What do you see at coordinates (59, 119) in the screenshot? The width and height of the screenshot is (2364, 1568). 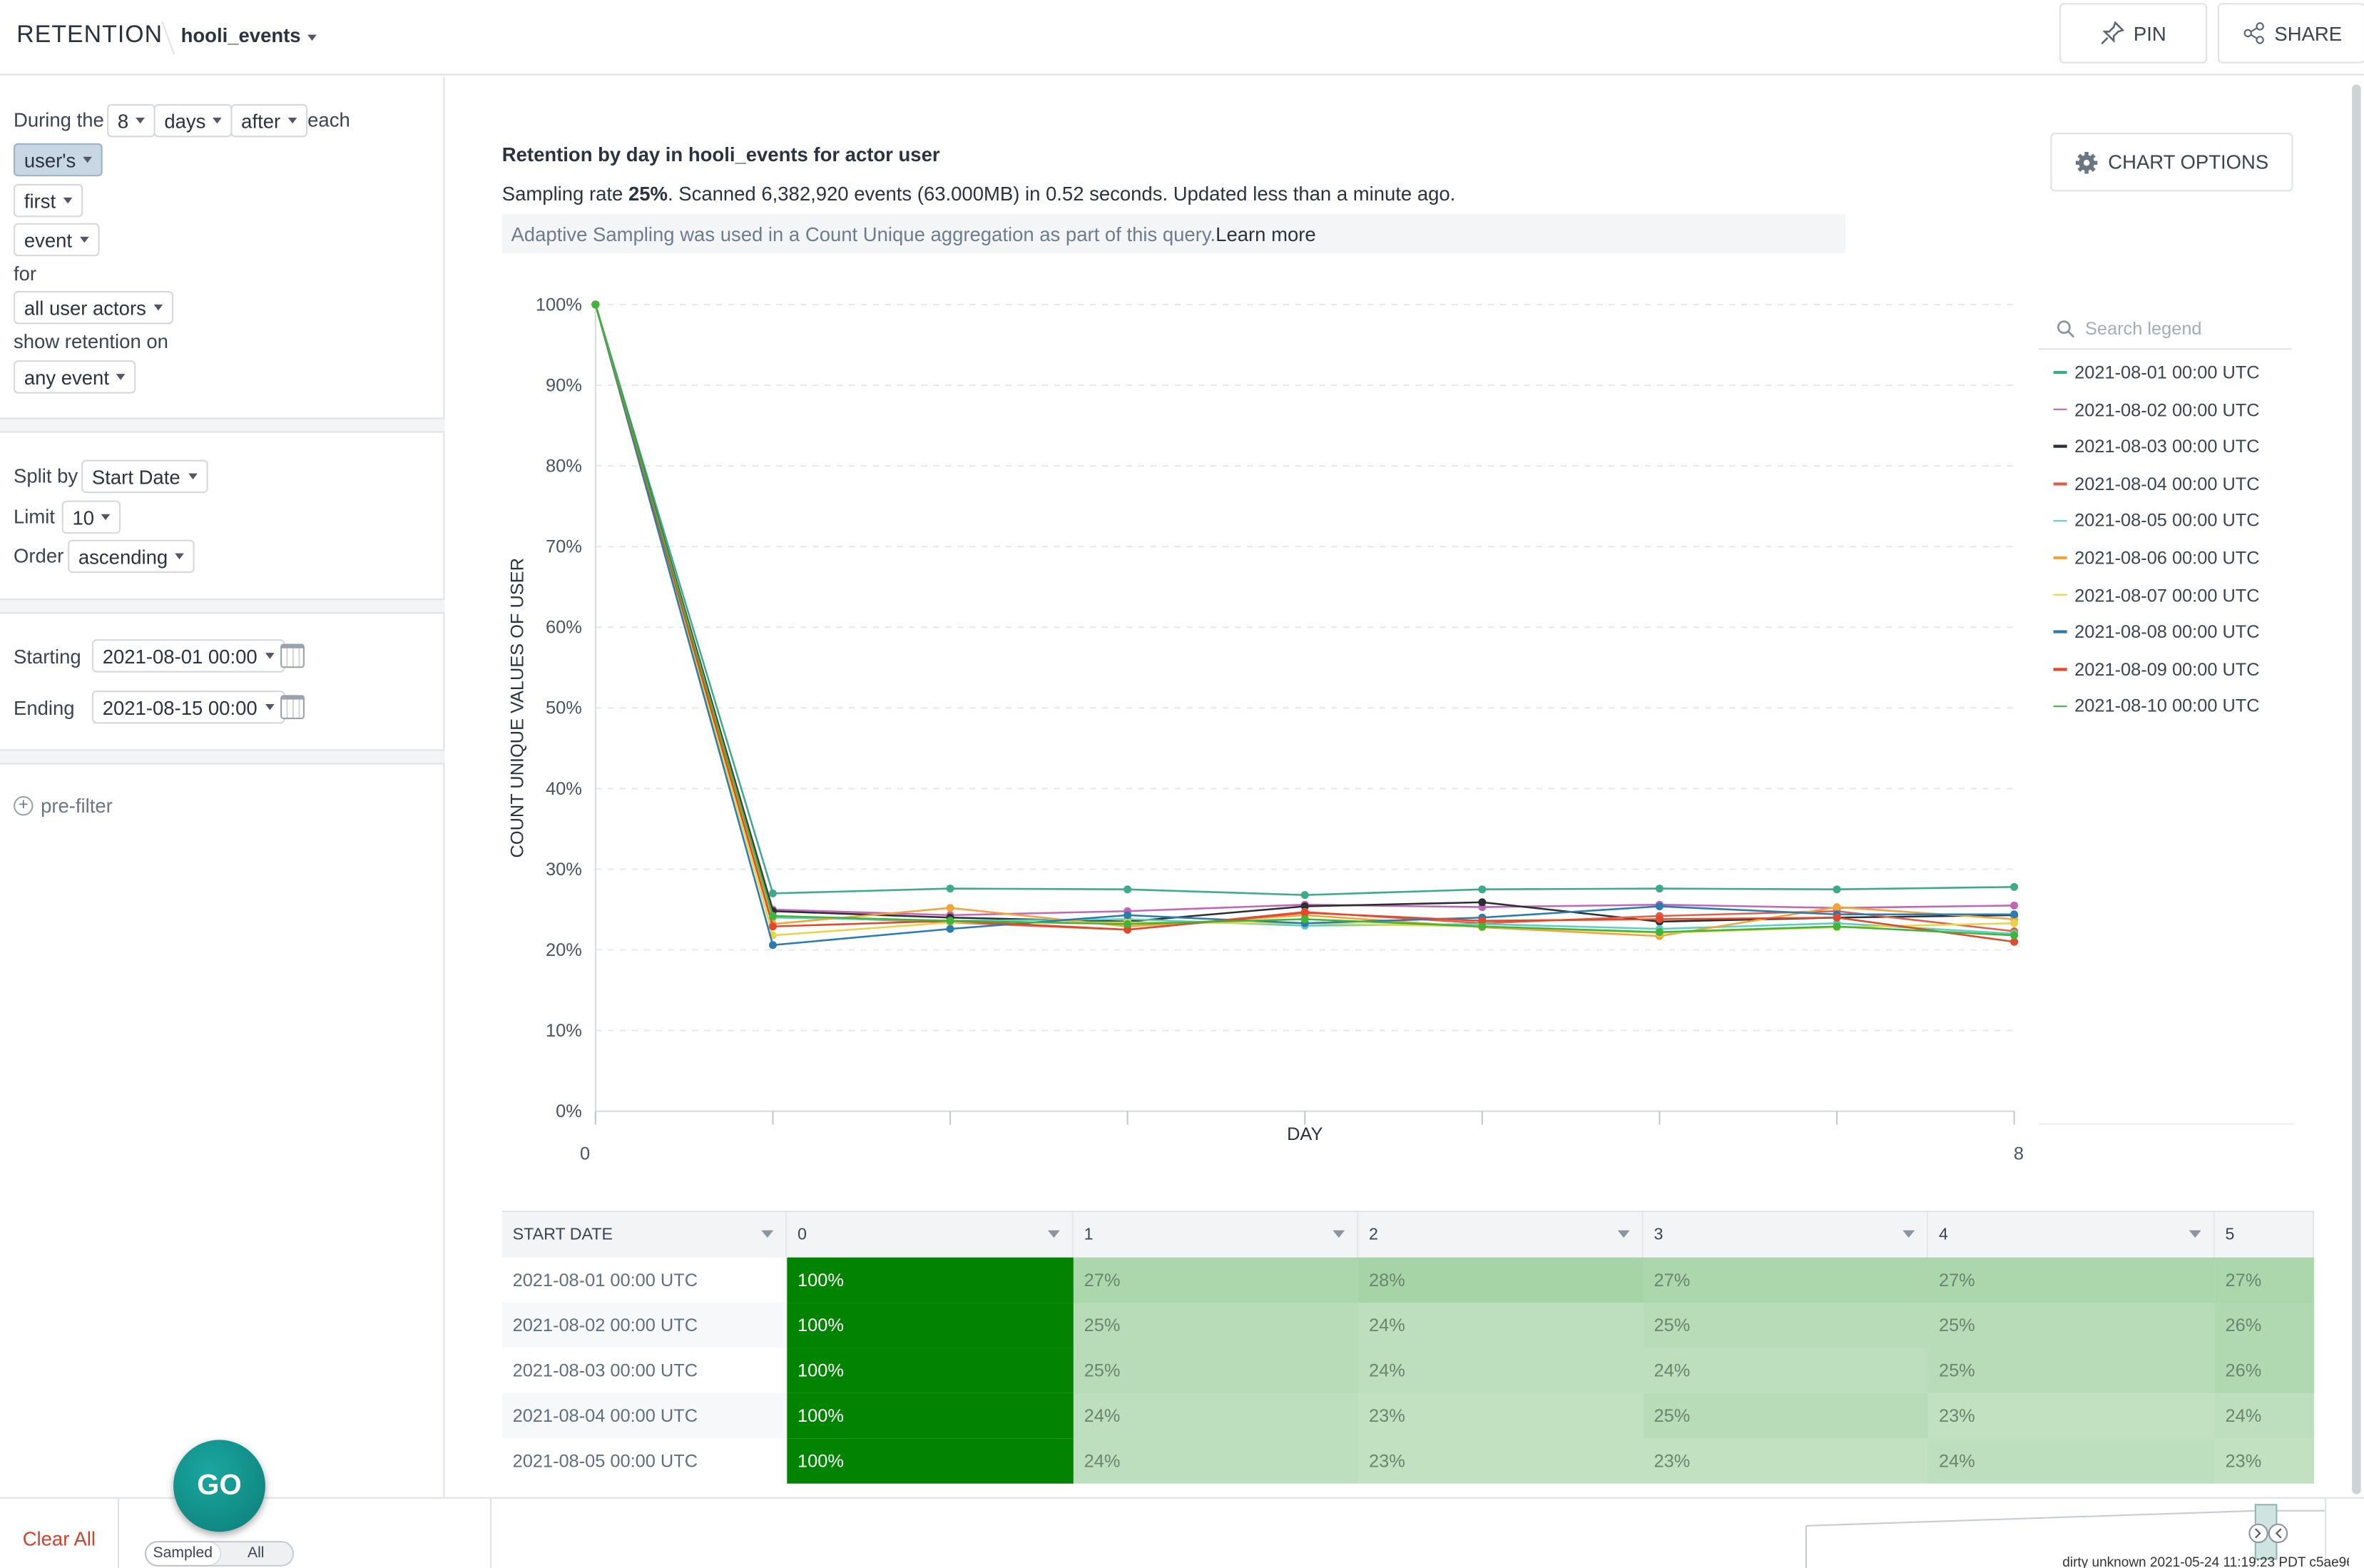 I see `during-the-label: During the` at bounding box center [59, 119].